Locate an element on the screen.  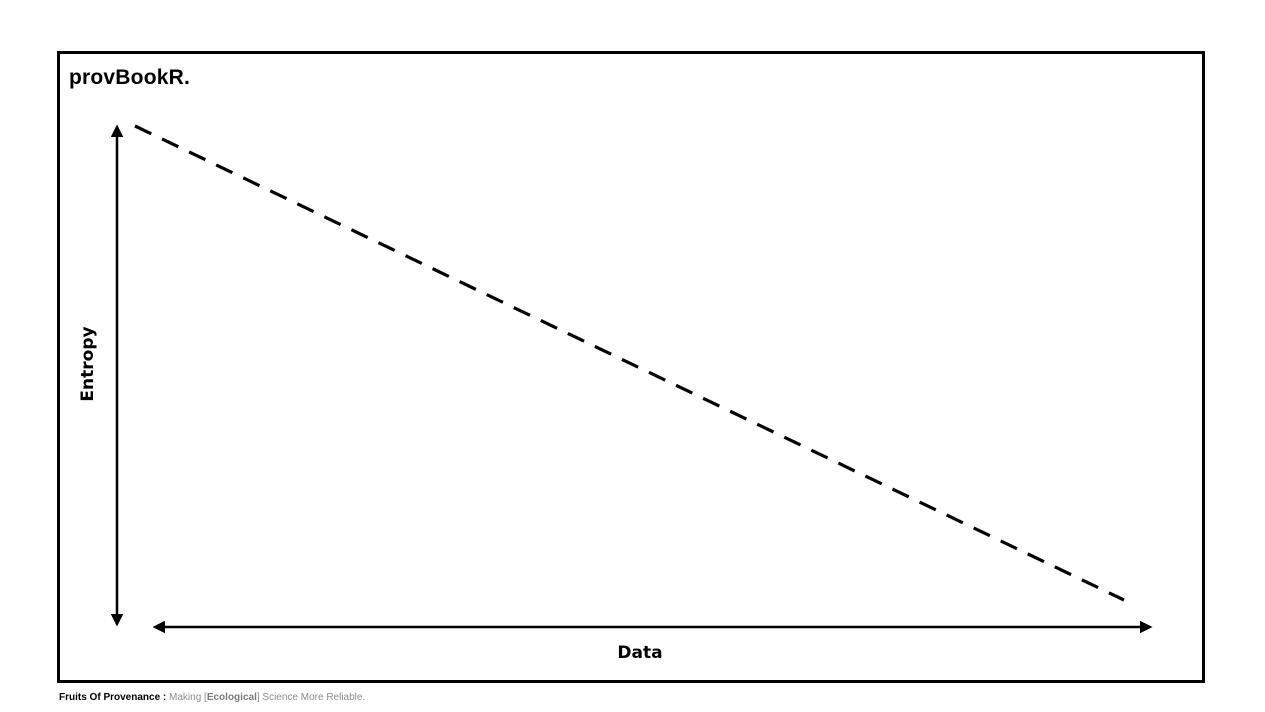
footer-text-before: Making [ is located at coordinates (186, 697).